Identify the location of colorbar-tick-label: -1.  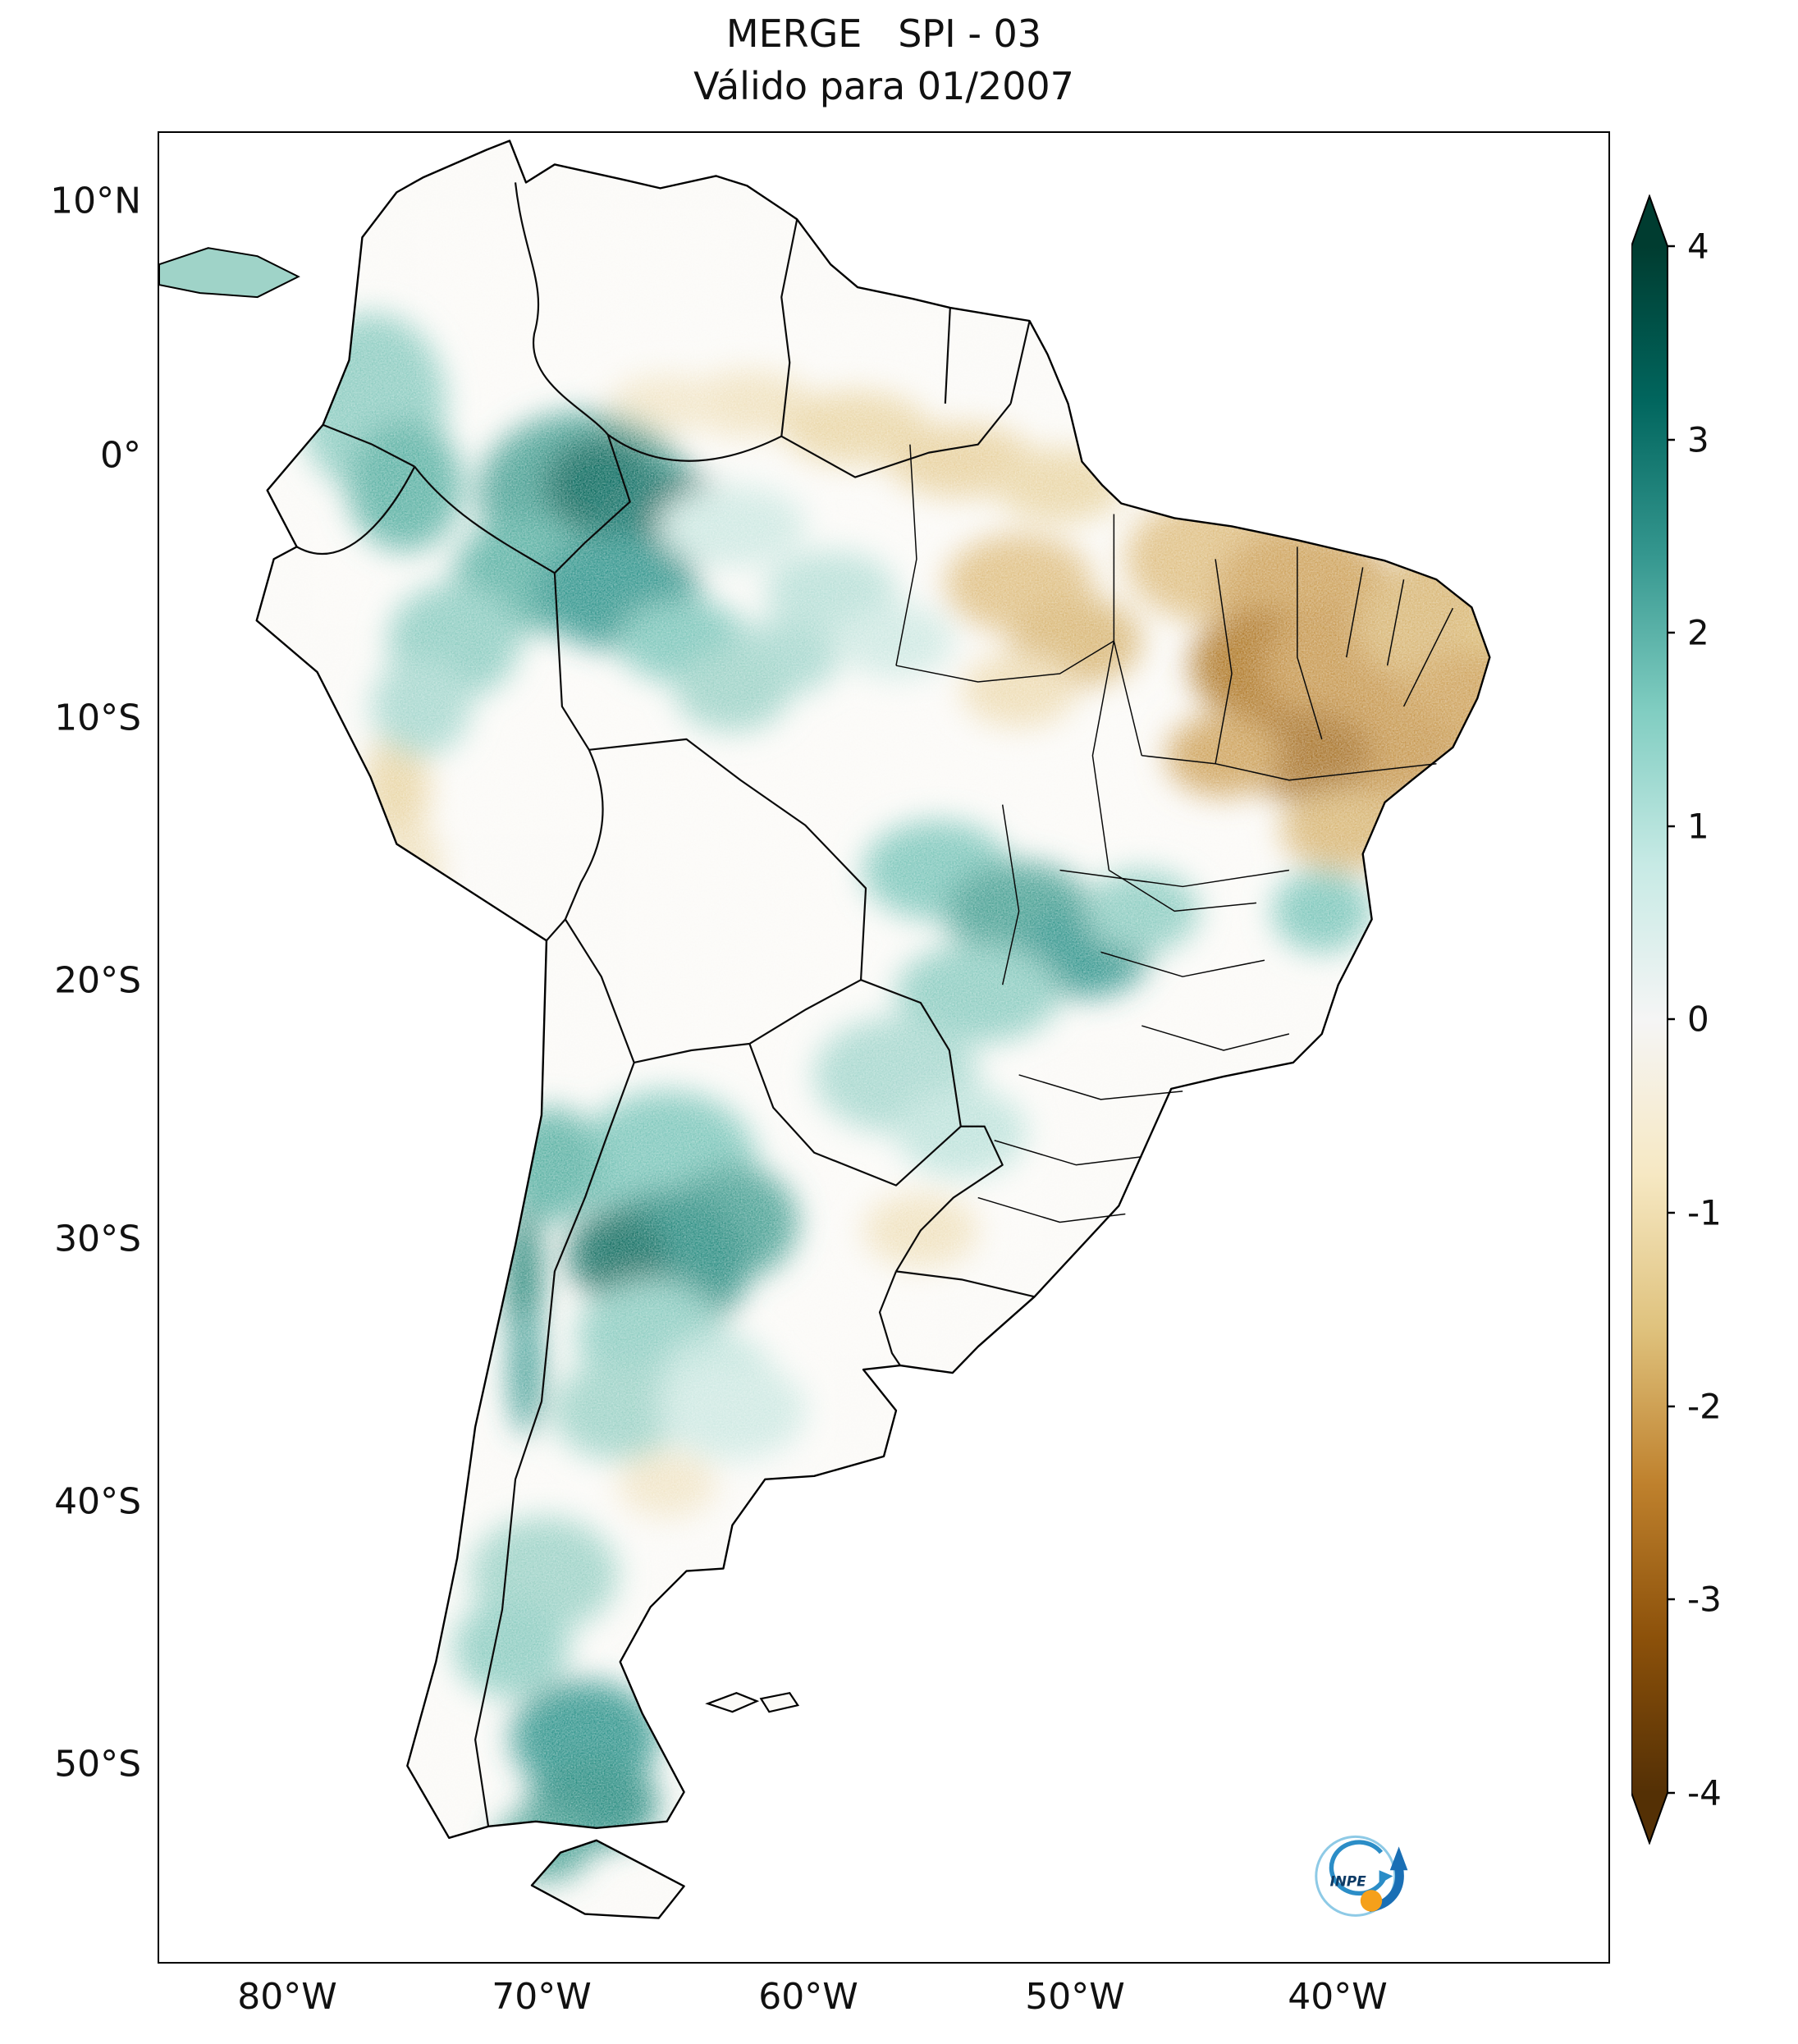
(1704, 1212).